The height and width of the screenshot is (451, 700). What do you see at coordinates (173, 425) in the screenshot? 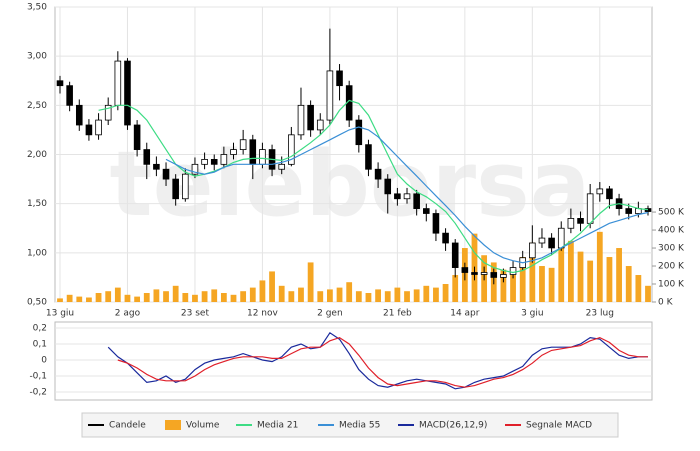
I see `legend-swatch` at bounding box center [173, 425].